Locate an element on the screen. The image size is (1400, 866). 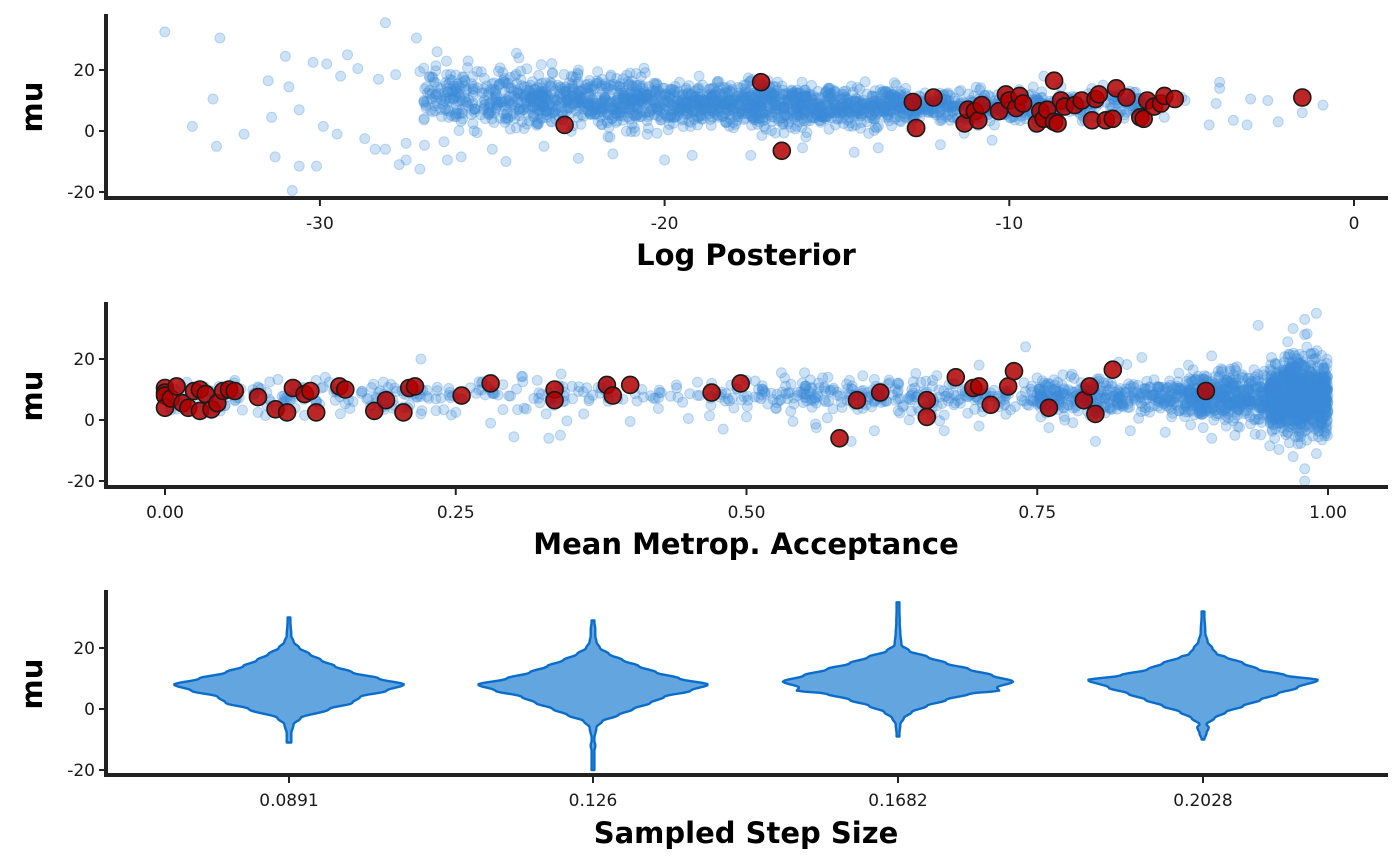
x-tick-label: 0.50 is located at coordinates (747, 513).